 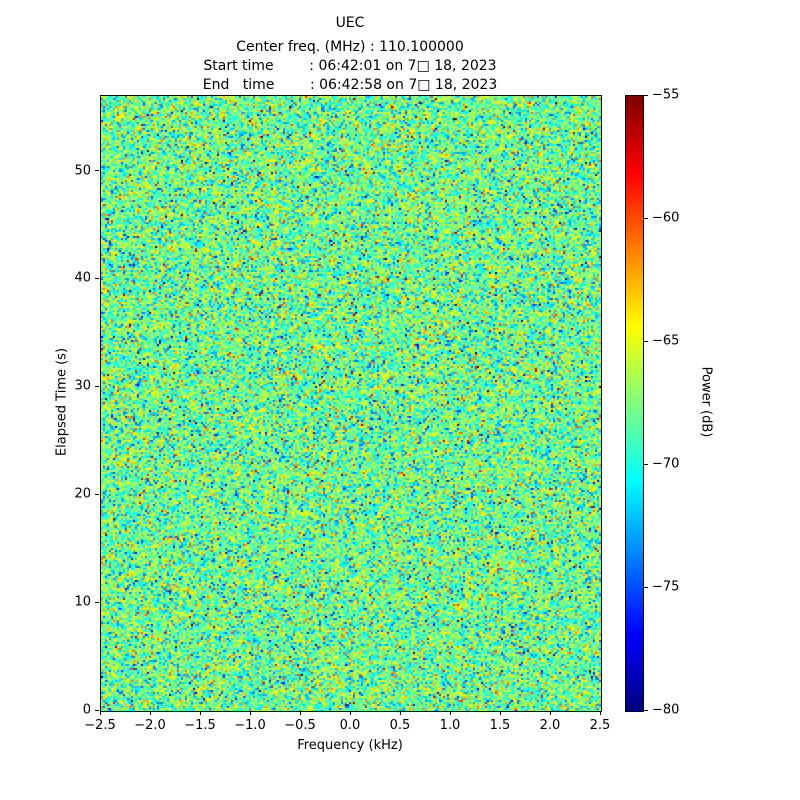 What do you see at coordinates (82, 602) in the screenshot?
I see `y-tick-label: 10` at bounding box center [82, 602].